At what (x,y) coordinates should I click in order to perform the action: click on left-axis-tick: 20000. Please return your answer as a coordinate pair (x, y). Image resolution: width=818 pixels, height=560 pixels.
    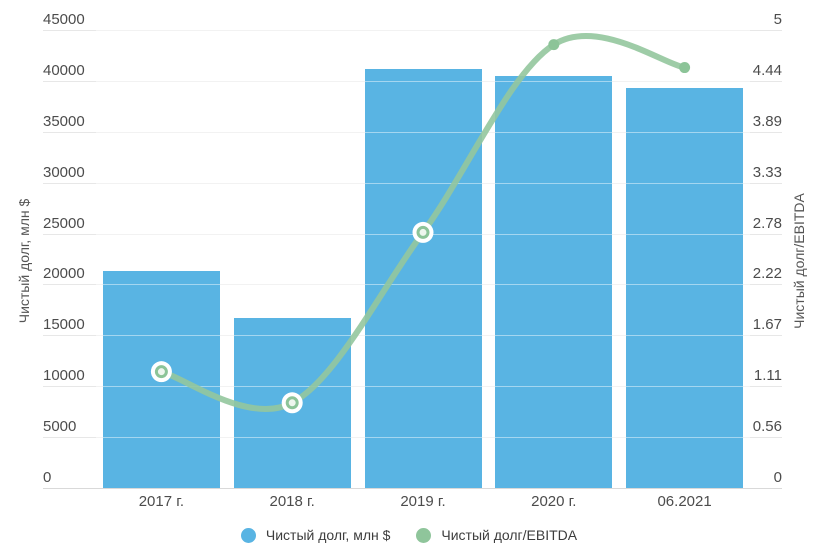
    Looking at the image, I should click on (64, 274).